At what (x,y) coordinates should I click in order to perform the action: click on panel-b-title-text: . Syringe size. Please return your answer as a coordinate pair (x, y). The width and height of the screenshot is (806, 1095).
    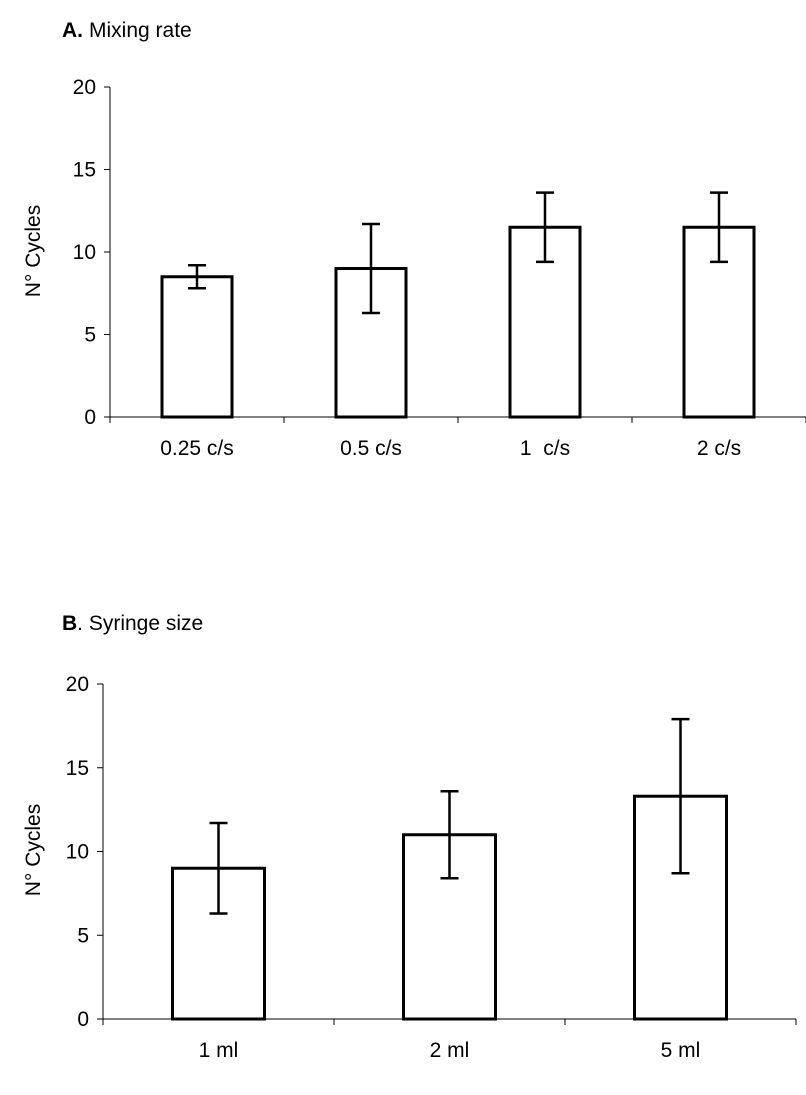
    Looking at the image, I should click on (140, 623).